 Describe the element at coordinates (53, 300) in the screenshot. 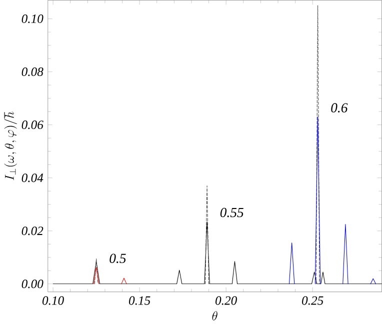

I see `x-tick-label: 0.10` at that location.